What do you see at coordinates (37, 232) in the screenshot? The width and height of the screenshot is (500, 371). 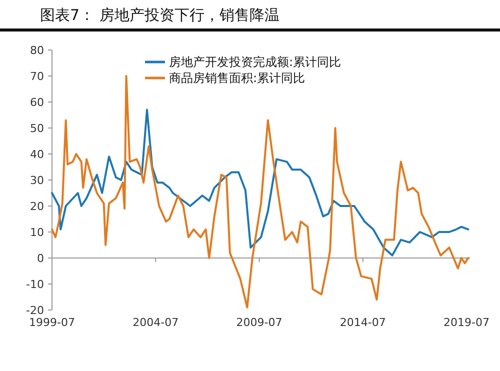 I see `y-tick-label: 10` at bounding box center [37, 232].